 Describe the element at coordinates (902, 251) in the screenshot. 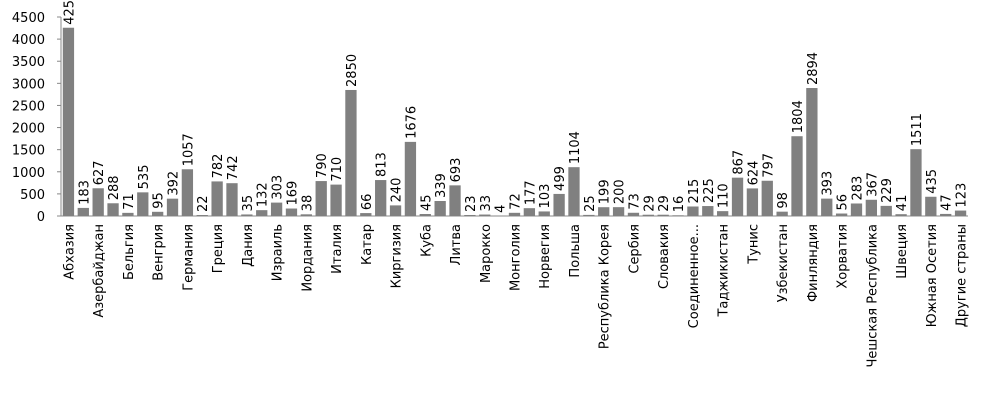

I see `x-tick-label: Швеция` at that location.